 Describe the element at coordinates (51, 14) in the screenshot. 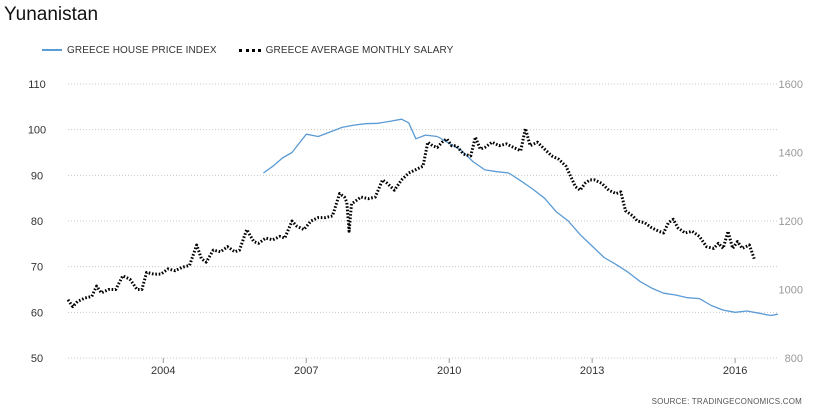

I see `chart-title: Yunanistan` at that location.